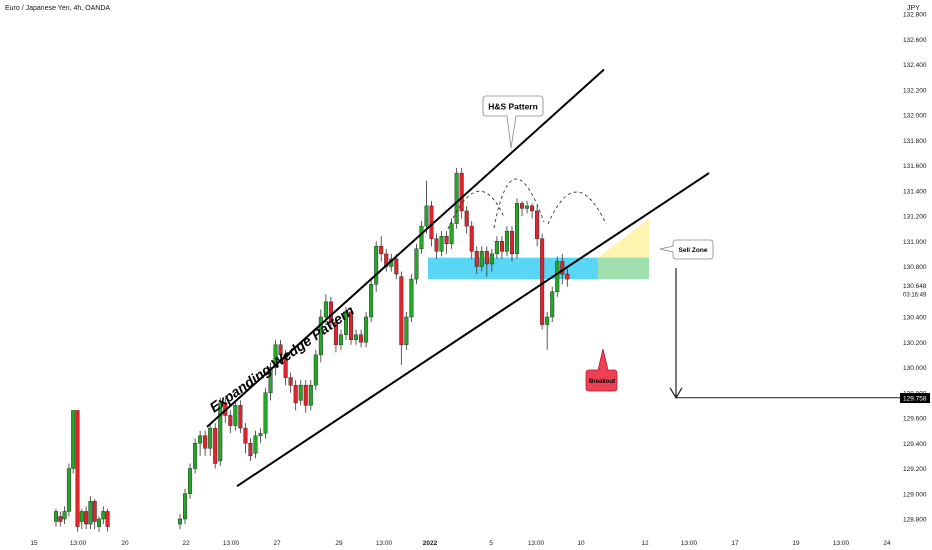 Image resolution: width=932 pixels, height=550 pixels. Describe the element at coordinates (915, 242) in the screenshot. I see `y-tick-label: 131.000` at that location.